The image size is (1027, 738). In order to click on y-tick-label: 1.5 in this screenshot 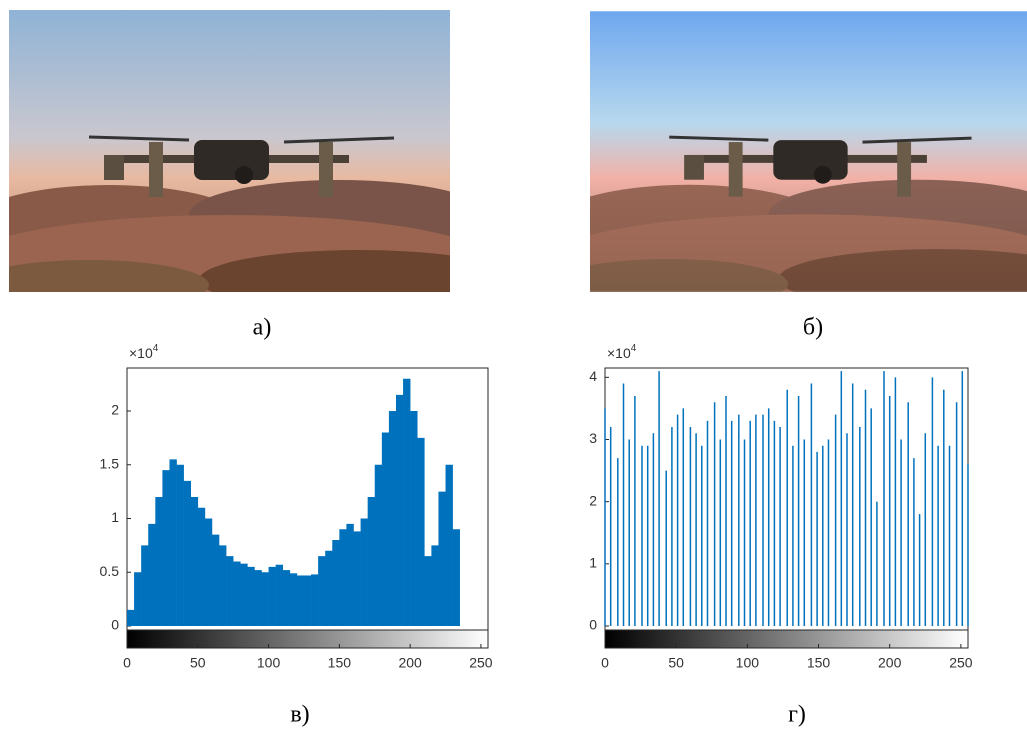, I will do `click(110, 463)`.